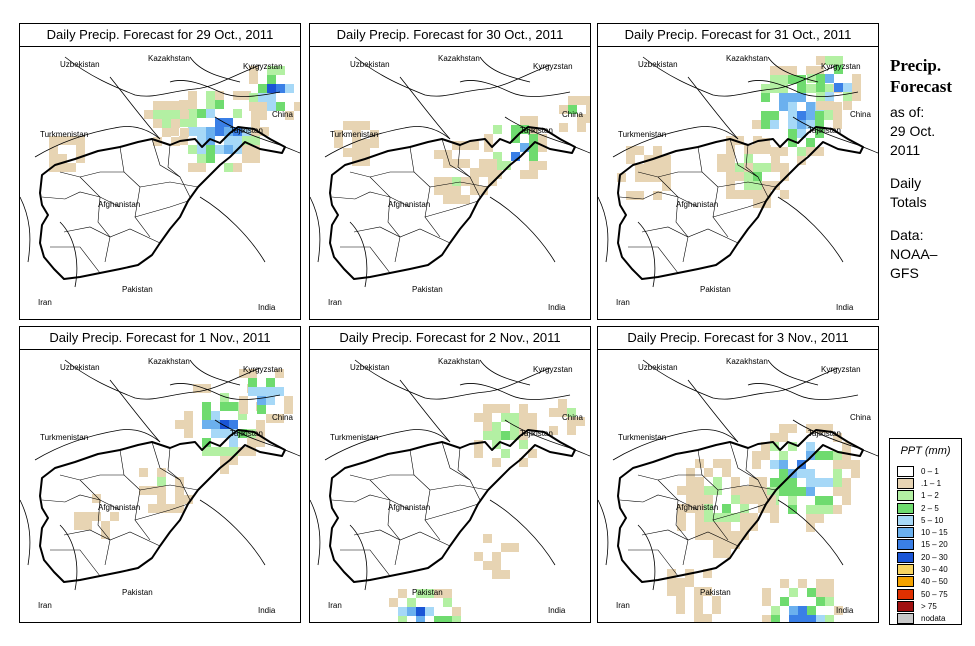 Image resolution: width=975 pixels, height=646 pixels. I want to click on legend-label: 5 – 10, so click(932, 520).